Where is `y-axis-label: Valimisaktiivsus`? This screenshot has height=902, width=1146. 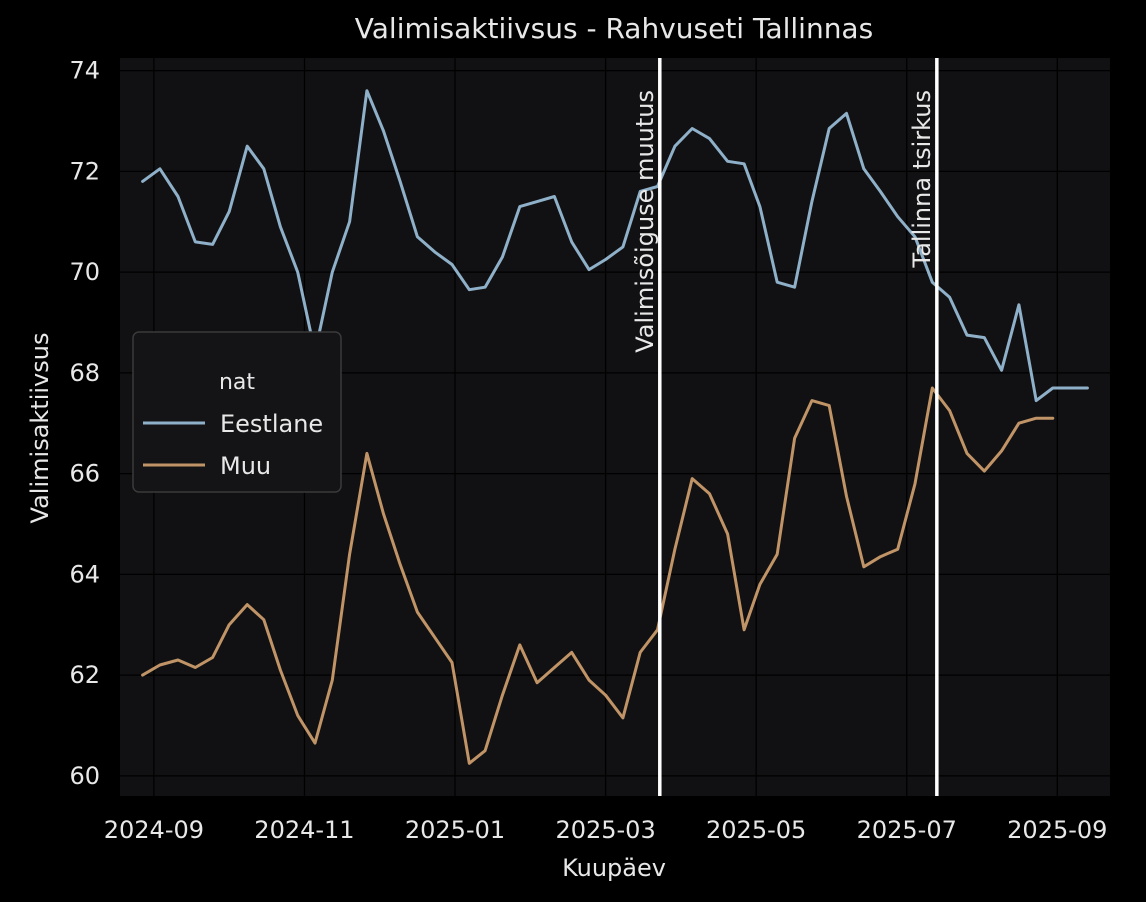 y-axis-label: Valimisaktiivsus is located at coordinates (40, 428).